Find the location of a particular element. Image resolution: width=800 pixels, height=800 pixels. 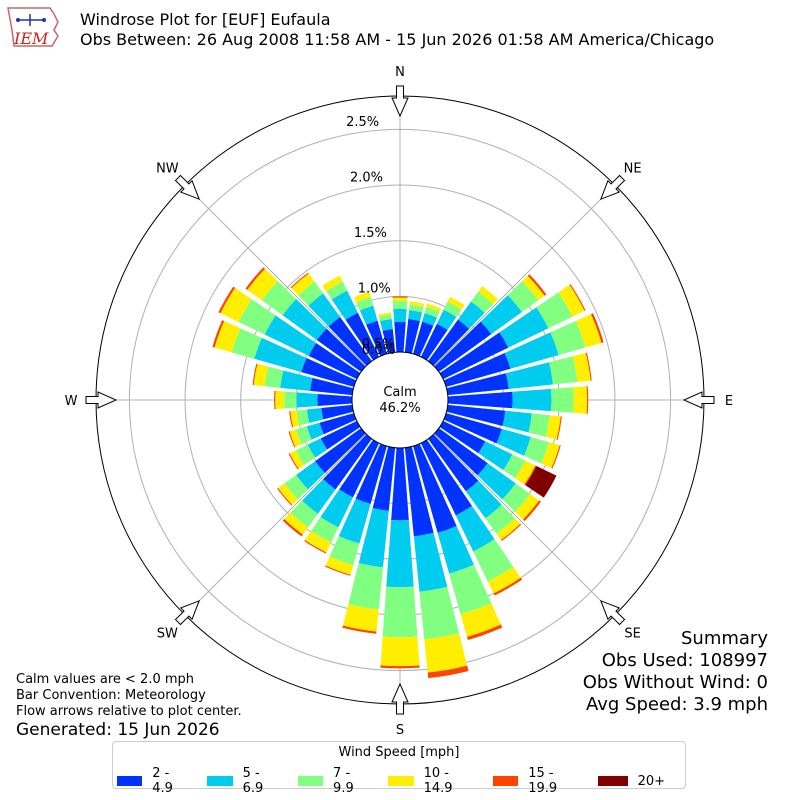

bar-segment-30-bin1 is located at coordinates (434, 342).